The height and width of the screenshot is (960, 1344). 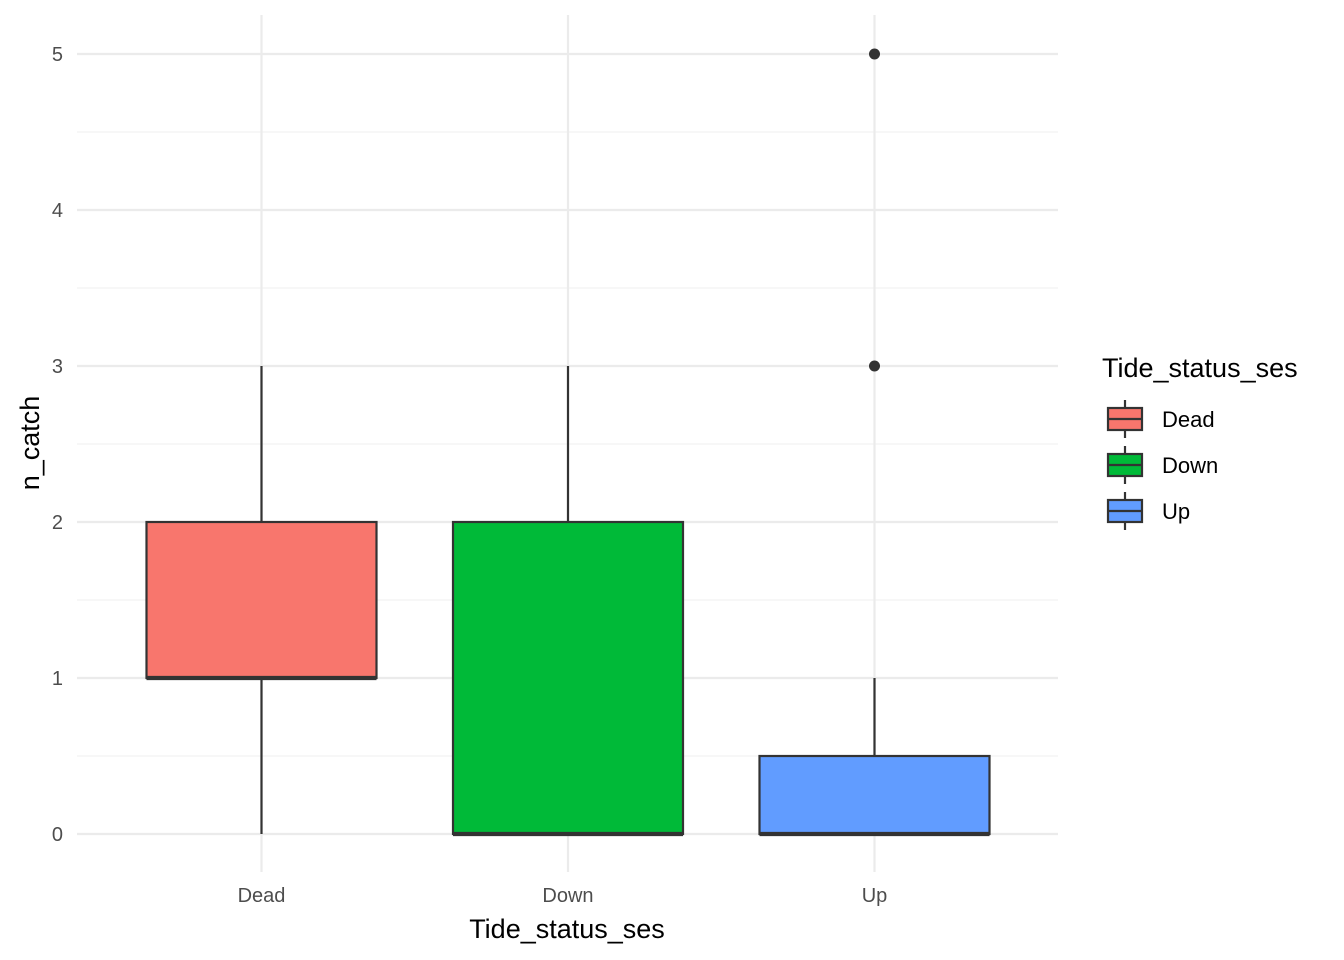 What do you see at coordinates (874, 442) in the screenshot?
I see `box-up` at bounding box center [874, 442].